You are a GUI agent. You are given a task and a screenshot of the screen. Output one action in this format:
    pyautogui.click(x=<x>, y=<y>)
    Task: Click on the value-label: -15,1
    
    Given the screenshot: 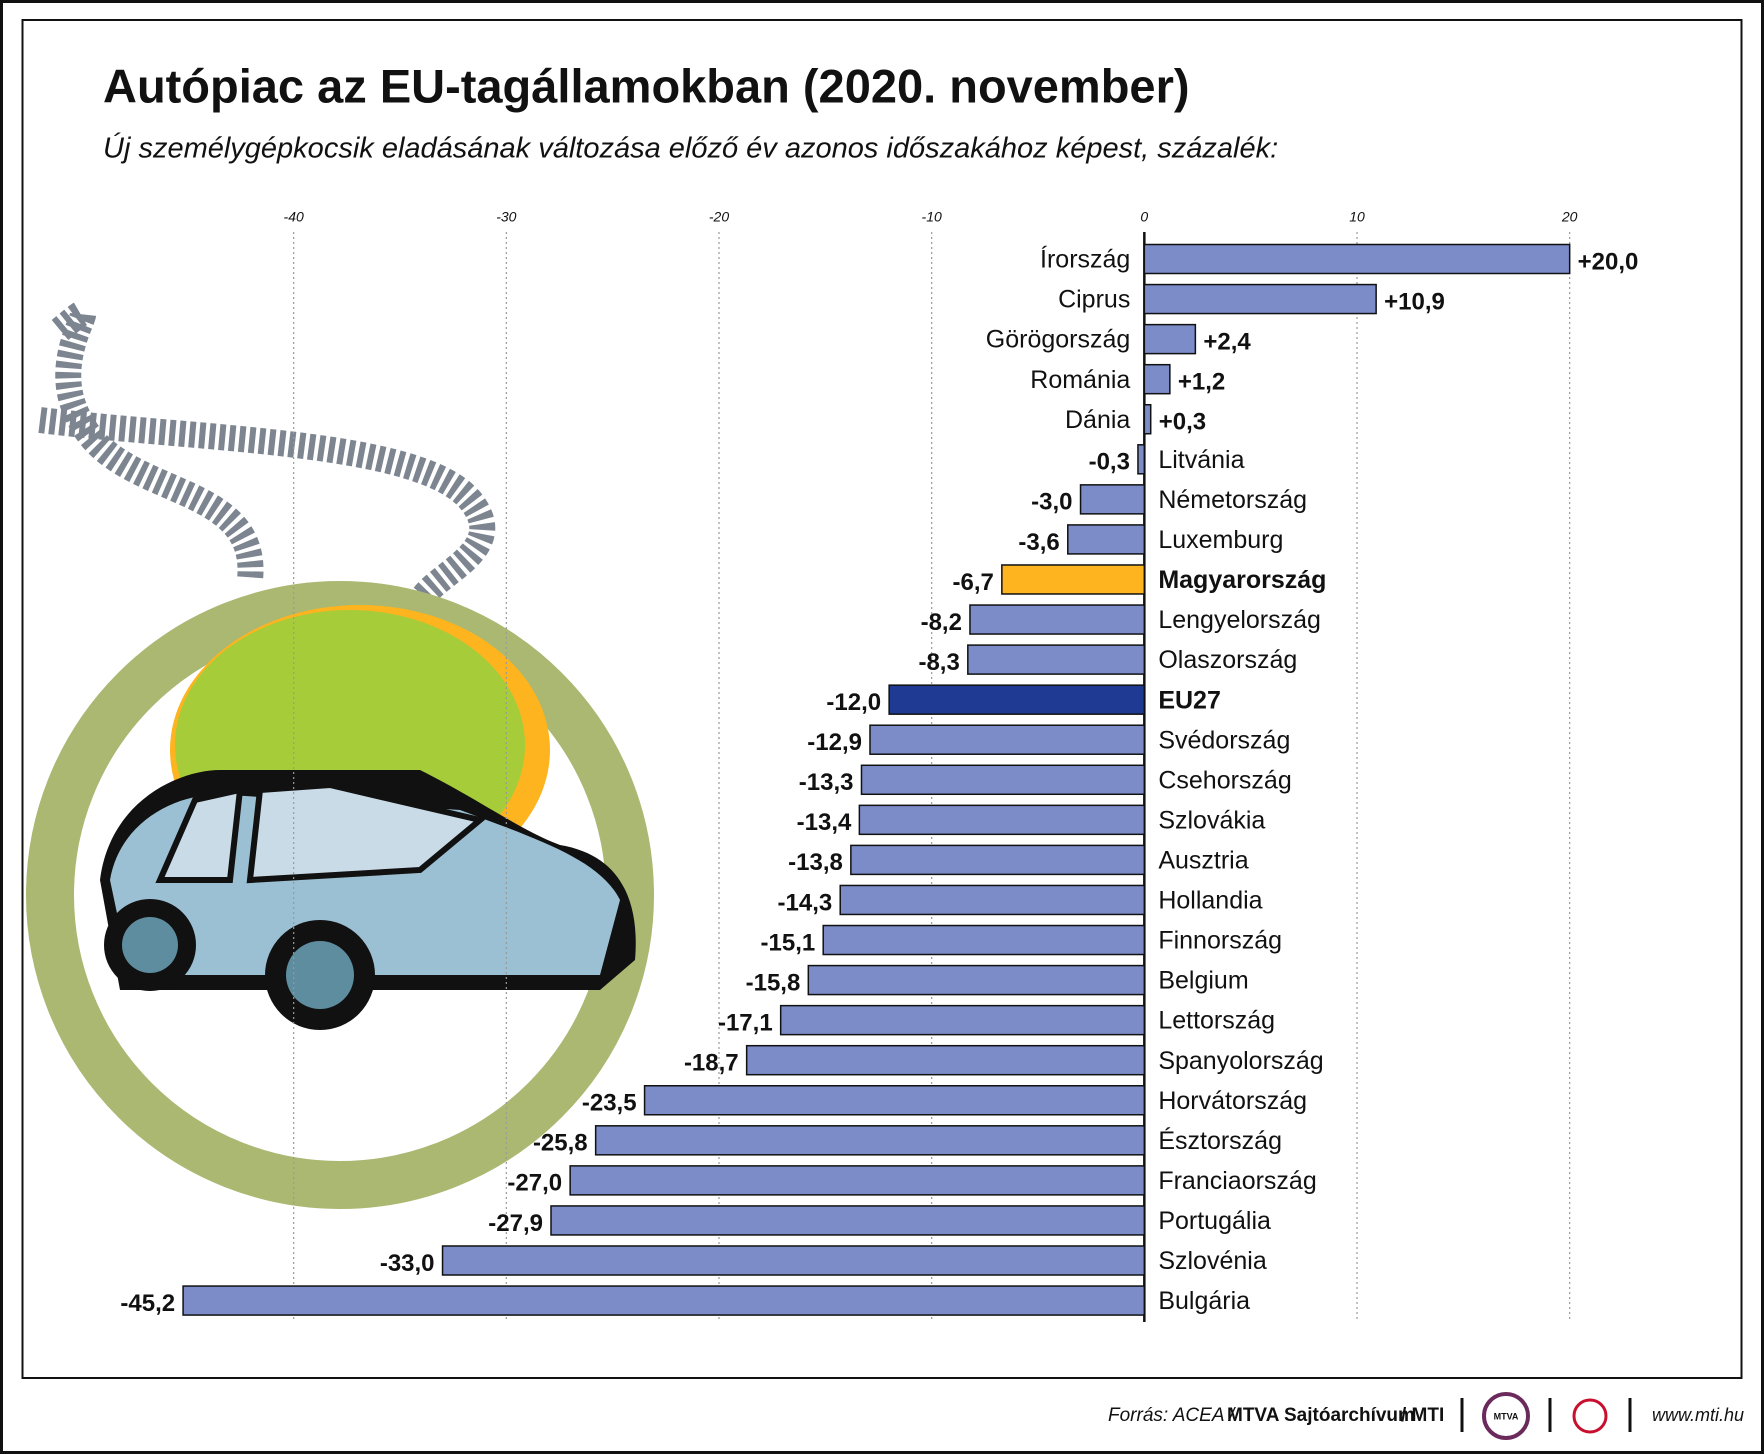 What is the action you would take?
    pyautogui.click(x=788, y=942)
    